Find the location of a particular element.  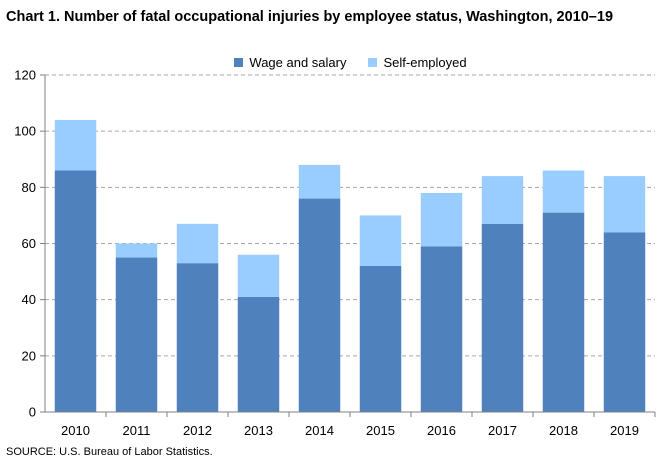

y-tick-label: 20 is located at coordinates (29, 355).